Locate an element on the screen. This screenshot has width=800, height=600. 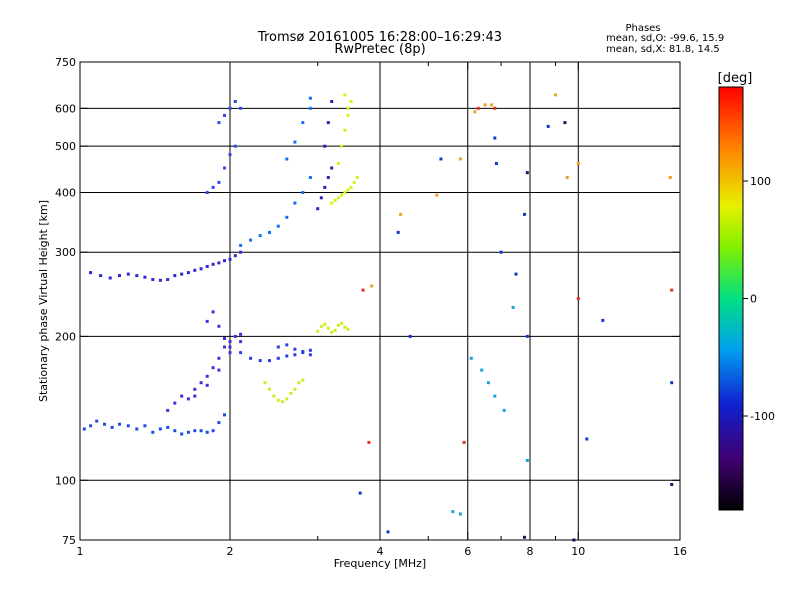
y-tick-label: 750 is located at coordinates (65, 62).